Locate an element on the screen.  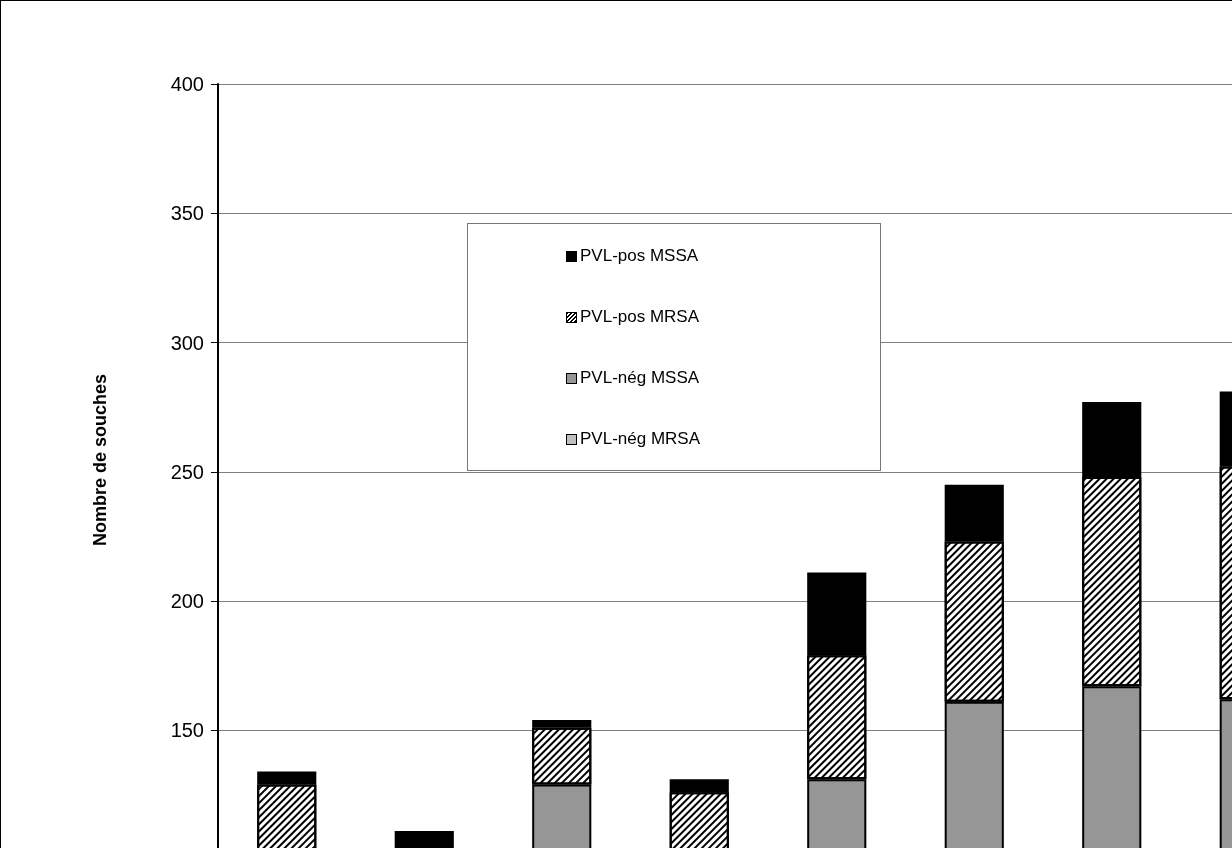
y-tick-label: 250 is located at coordinates (187, 471).